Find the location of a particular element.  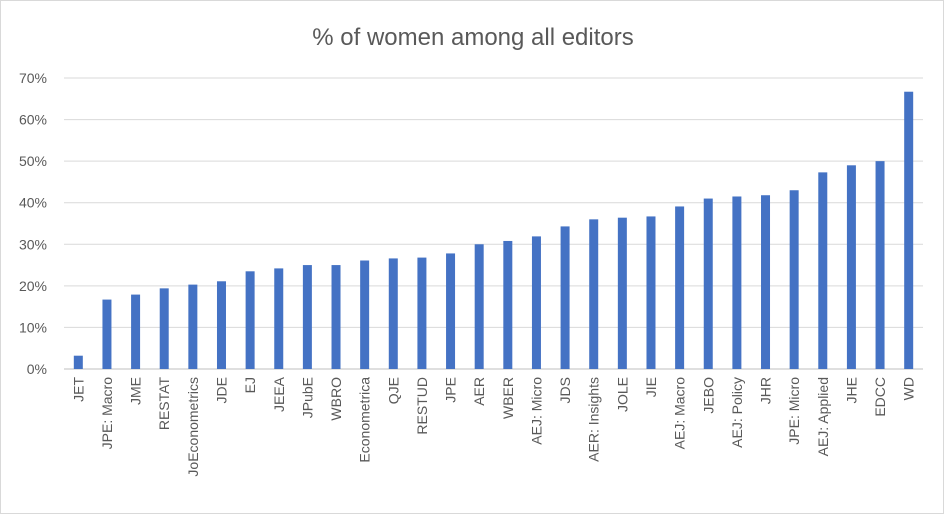

x-tick-label: WBRO is located at coordinates (336, 399).